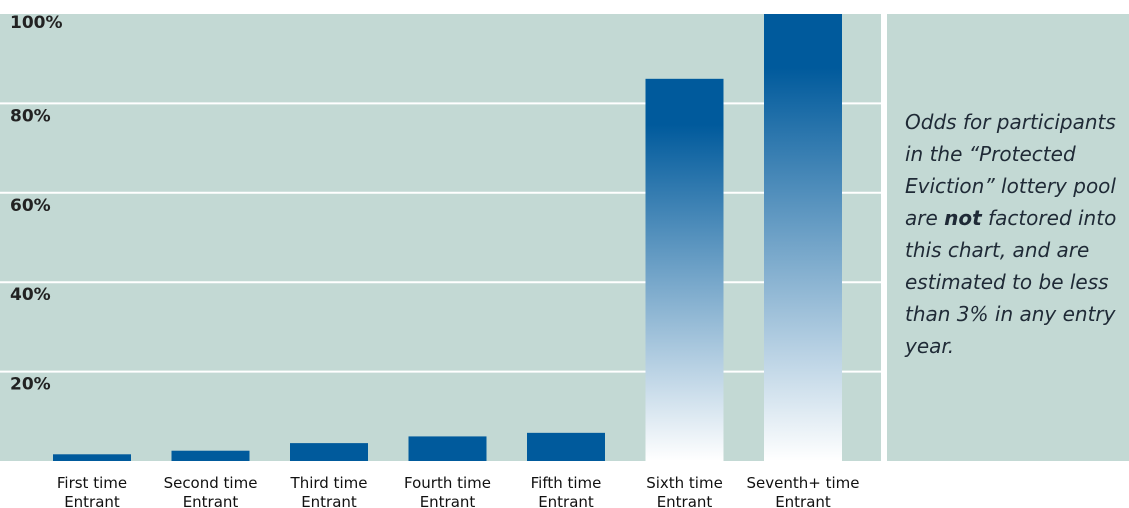  I want to click on x-tick-label: Sixth time Entrant, so click(684, 491).